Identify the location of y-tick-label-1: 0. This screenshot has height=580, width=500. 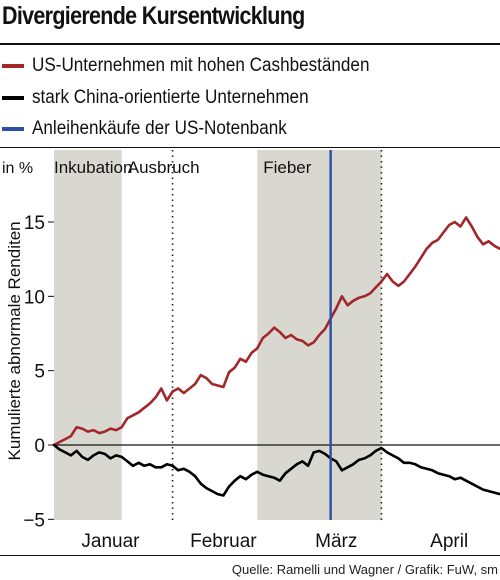
(39, 446).